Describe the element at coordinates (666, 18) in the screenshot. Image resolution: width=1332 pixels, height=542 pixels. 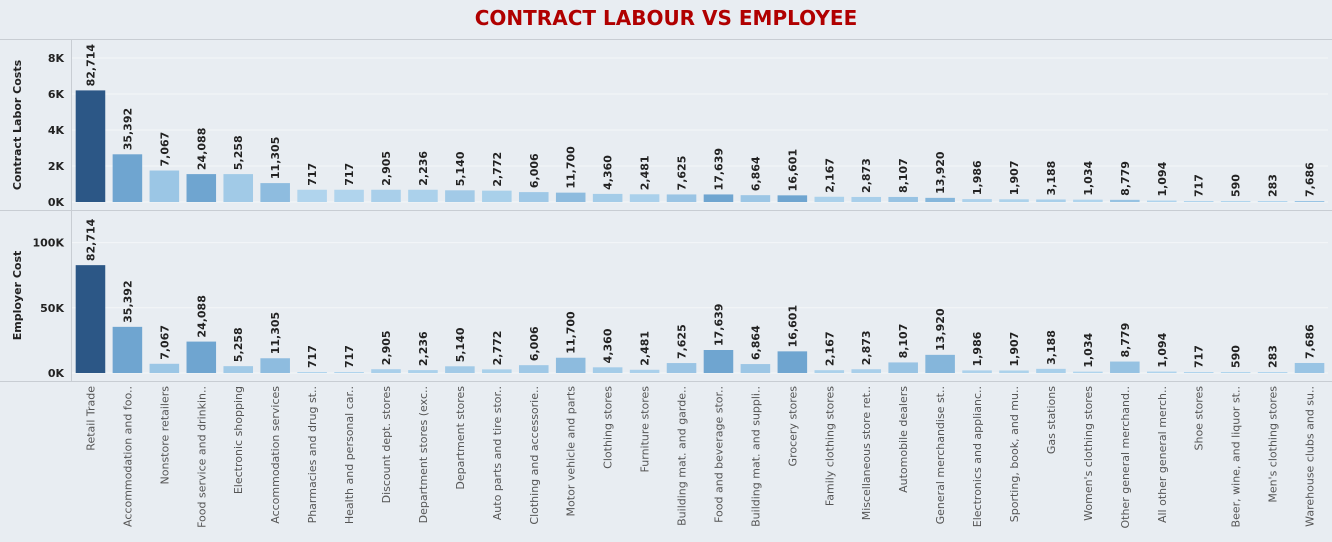
I see `chart-title: CONTRACT LABOUR VS EMPLOYEE` at that location.